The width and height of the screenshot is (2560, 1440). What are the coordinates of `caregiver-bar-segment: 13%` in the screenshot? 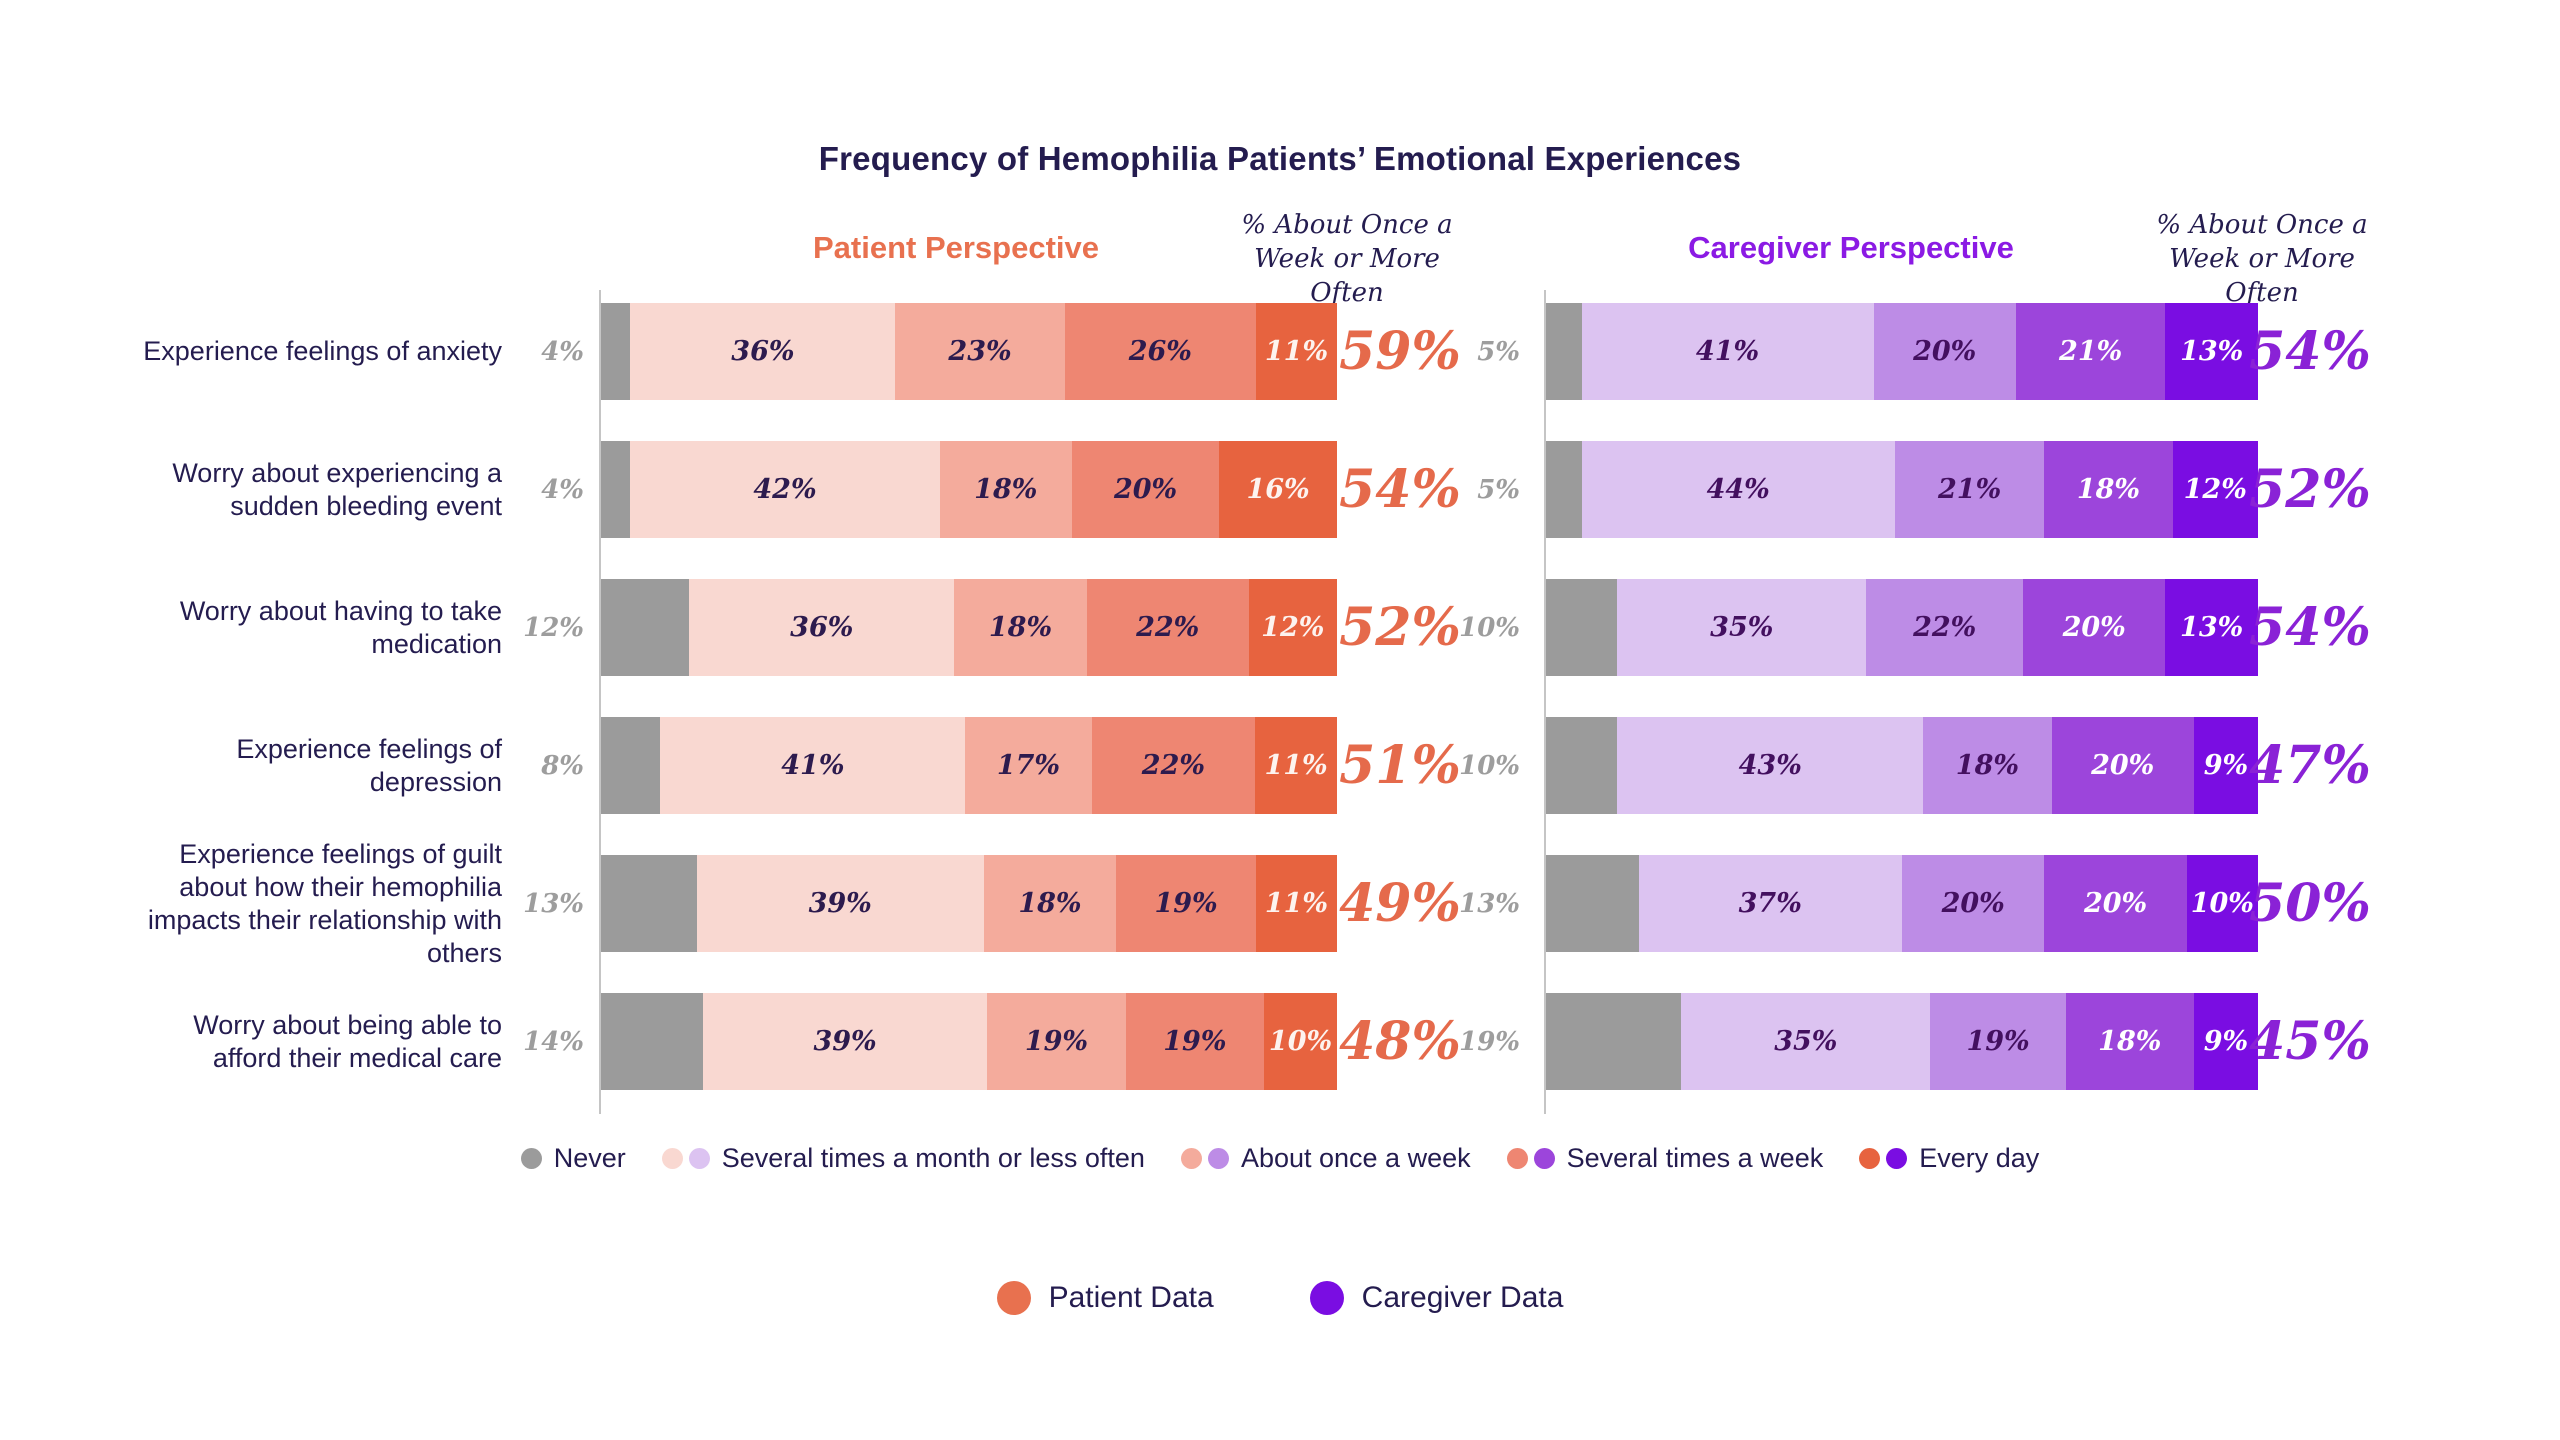 It's located at (2211, 627).